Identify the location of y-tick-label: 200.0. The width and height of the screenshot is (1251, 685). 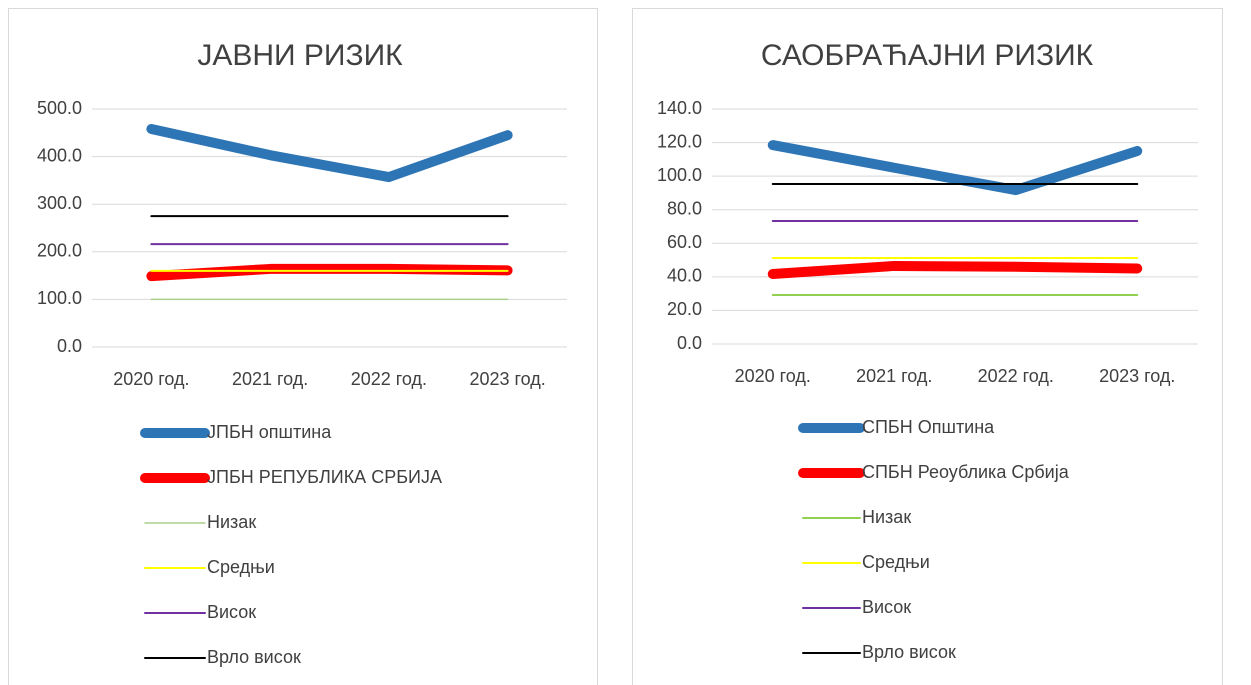
(59, 251).